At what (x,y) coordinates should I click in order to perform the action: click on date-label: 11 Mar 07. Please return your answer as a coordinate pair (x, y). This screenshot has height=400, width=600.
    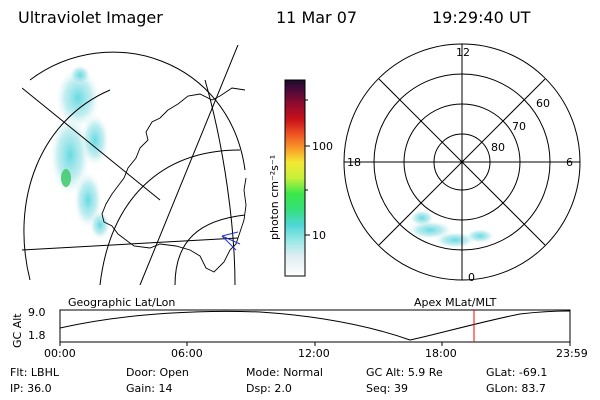
    Looking at the image, I should click on (317, 17).